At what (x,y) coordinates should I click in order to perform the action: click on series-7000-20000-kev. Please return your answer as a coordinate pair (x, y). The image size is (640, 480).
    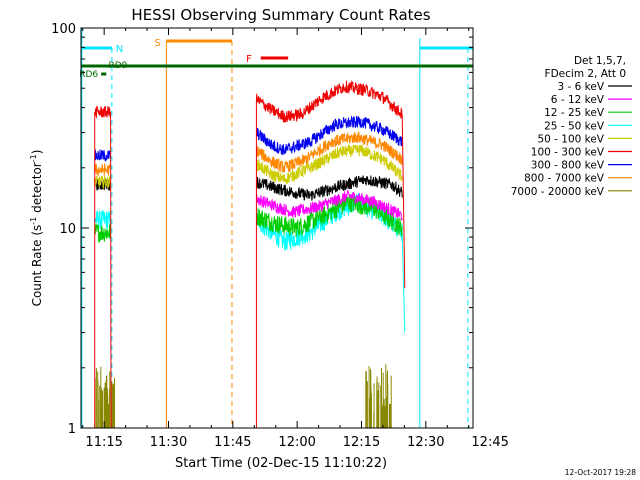
    Looking at the image, I should click on (243, 396).